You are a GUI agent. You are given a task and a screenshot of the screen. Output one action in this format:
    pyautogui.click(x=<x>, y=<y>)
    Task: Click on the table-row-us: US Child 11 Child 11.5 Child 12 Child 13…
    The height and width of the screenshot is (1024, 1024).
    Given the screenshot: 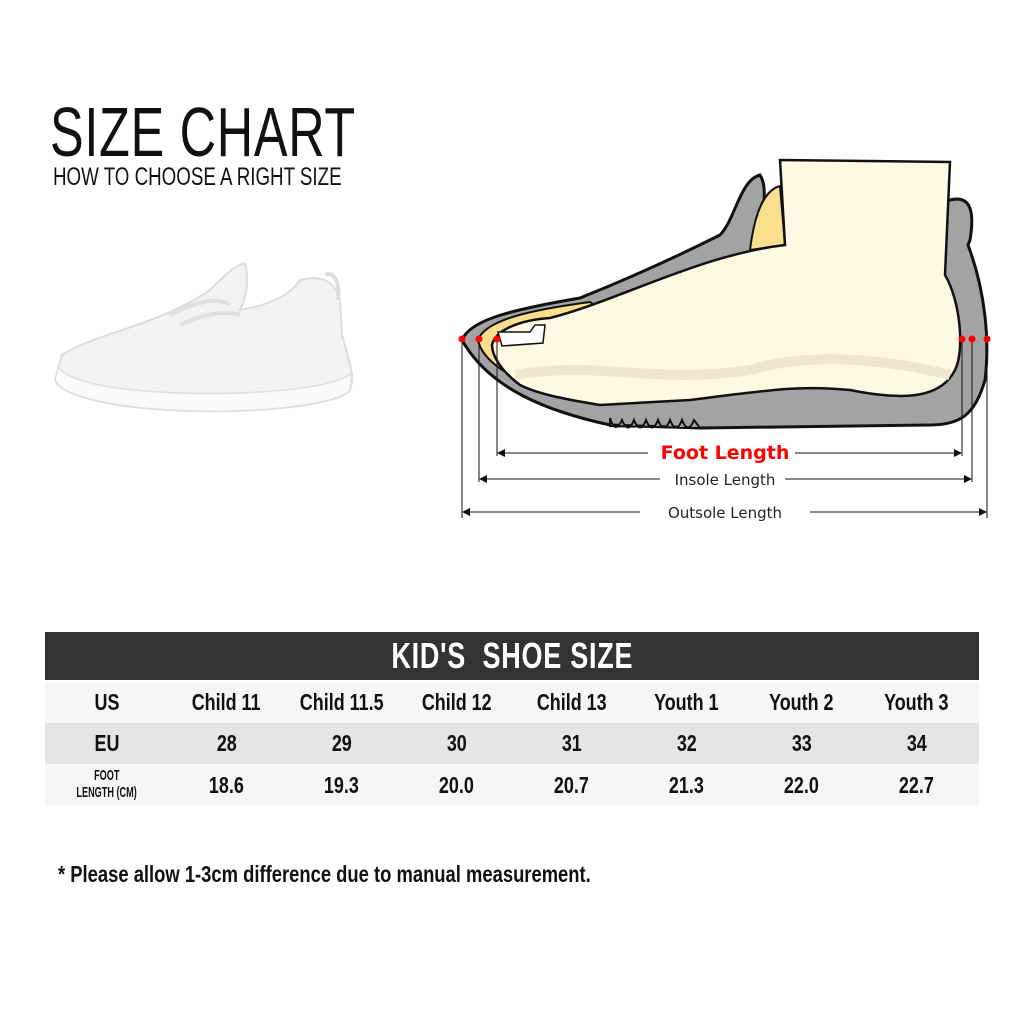 What is the action you would take?
    pyautogui.click(x=512, y=702)
    